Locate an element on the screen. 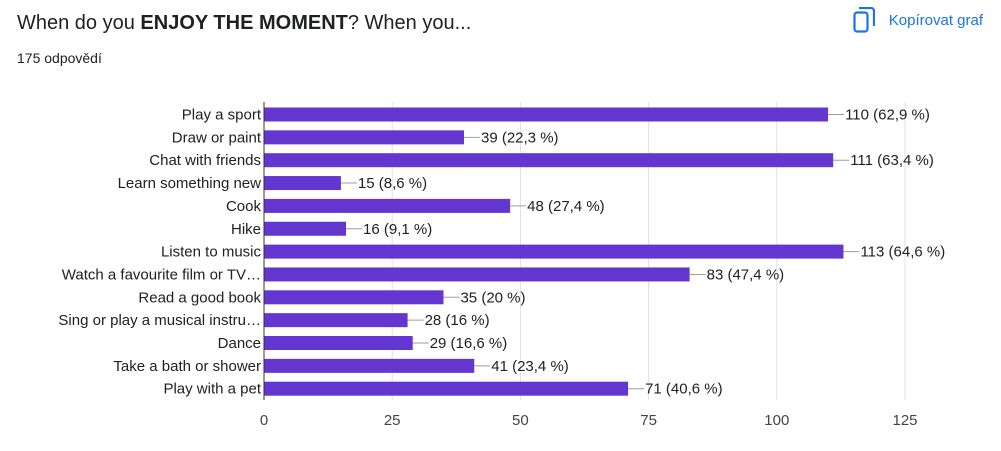 The image size is (1001, 451). data-label: 15 (8,6 %) is located at coordinates (392, 183).